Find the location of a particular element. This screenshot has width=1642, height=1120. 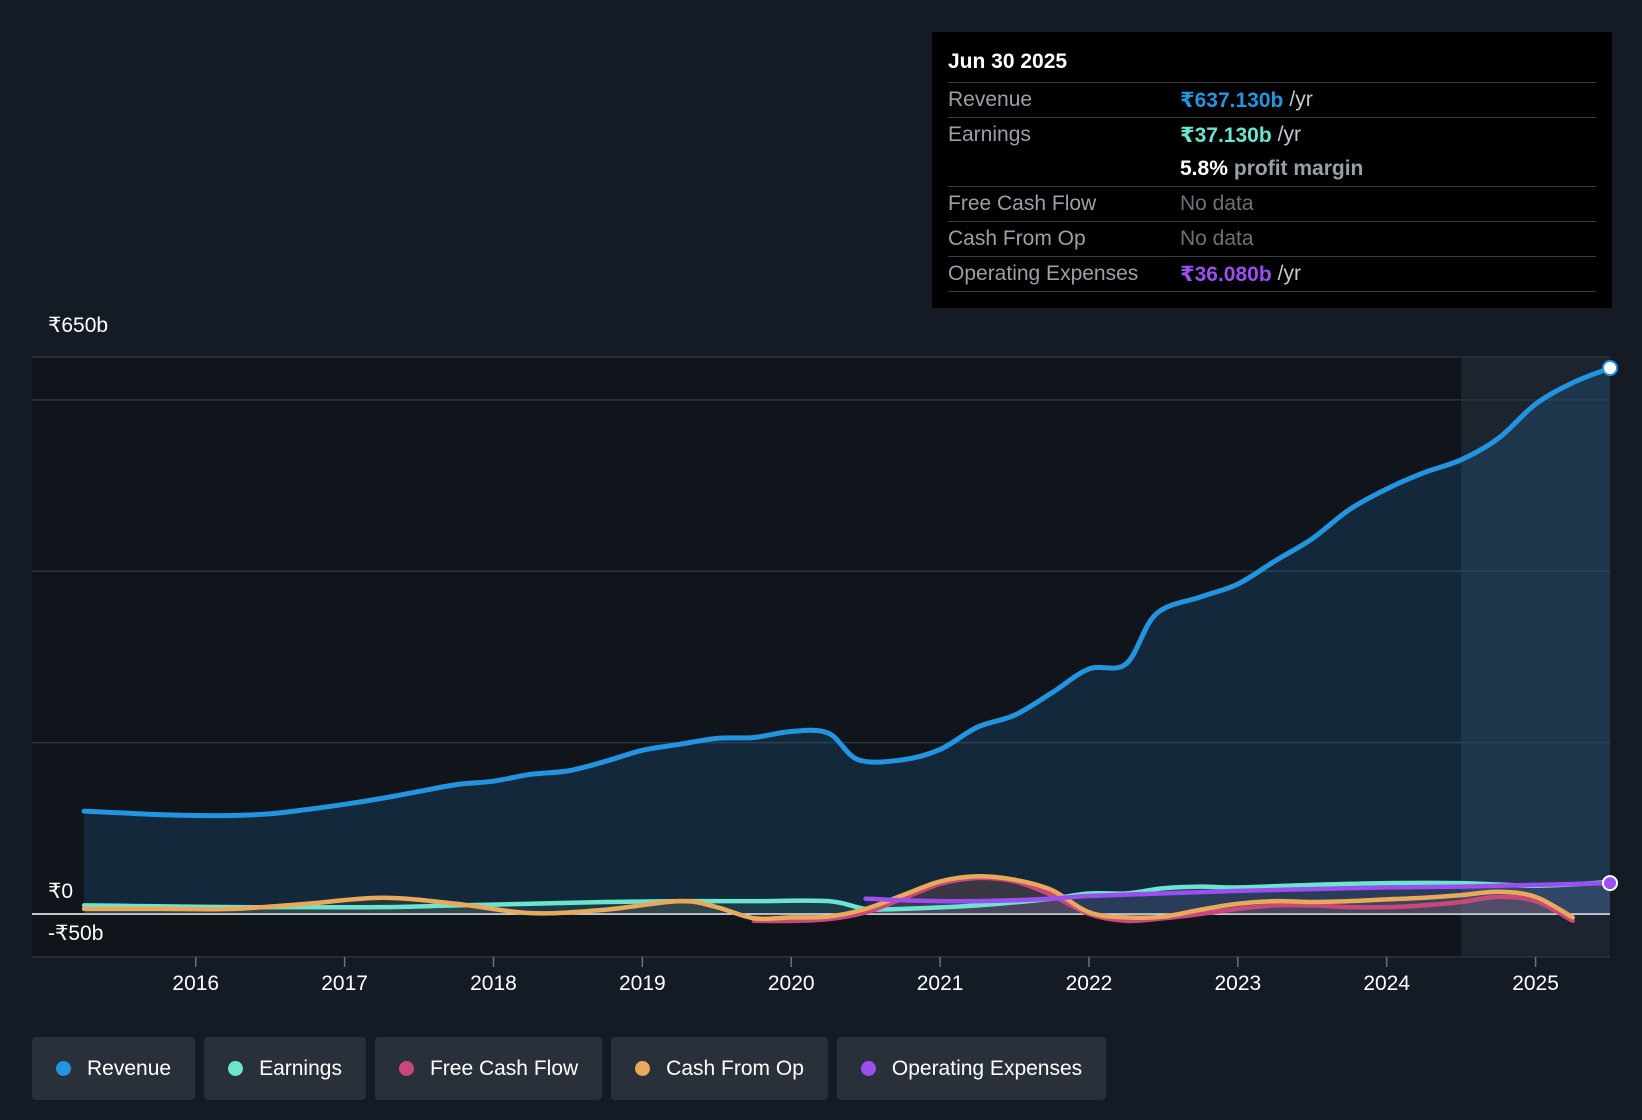

x-tick-label: 2016 is located at coordinates (195, 983).